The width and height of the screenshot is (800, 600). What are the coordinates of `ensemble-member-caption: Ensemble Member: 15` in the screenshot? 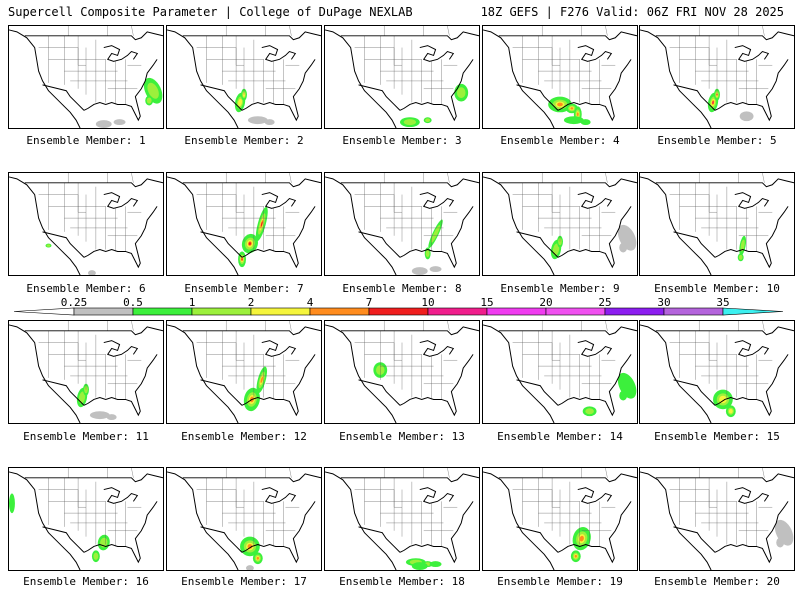 It's located at (717, 436).